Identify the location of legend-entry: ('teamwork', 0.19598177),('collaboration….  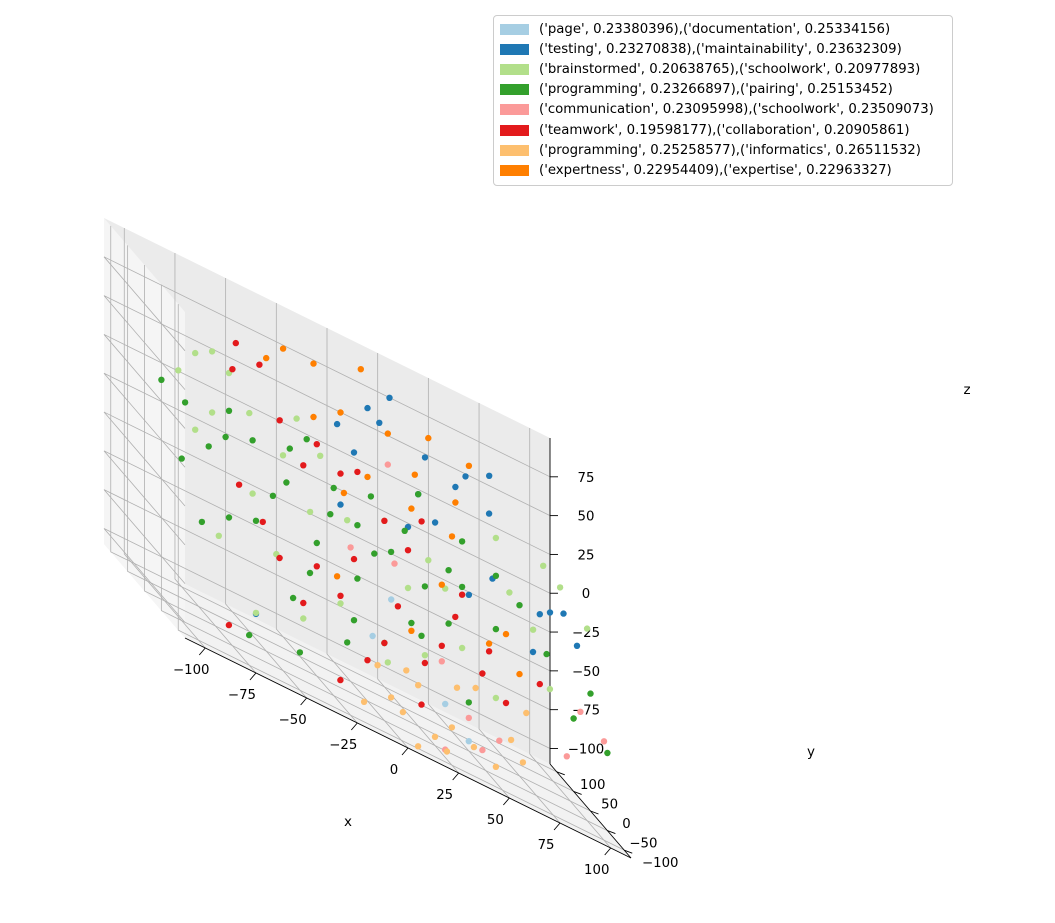
(705, 130).